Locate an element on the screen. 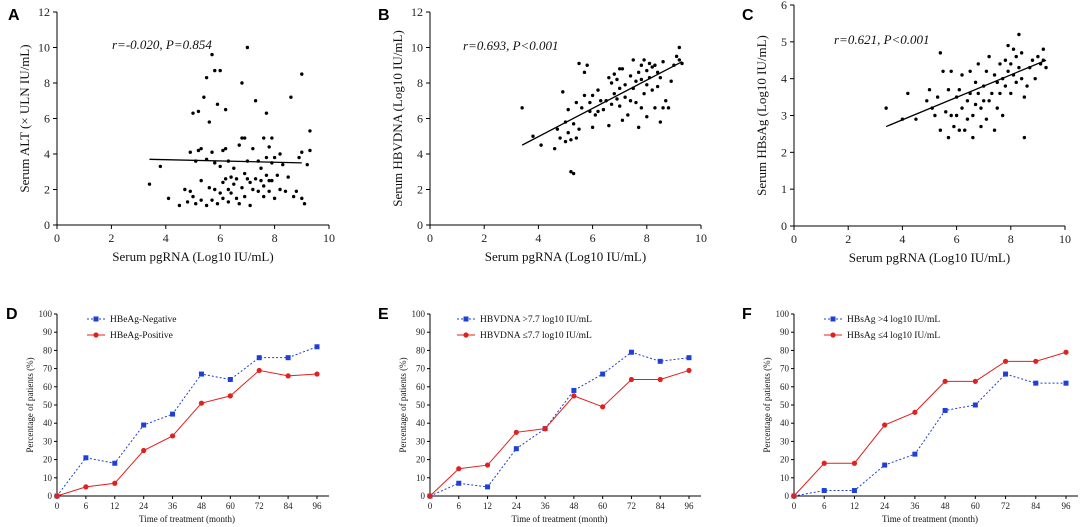 This screenshot has width=1084, height=527. panel-d-y-tick-label: 40 is located at coordinates (48, 423).